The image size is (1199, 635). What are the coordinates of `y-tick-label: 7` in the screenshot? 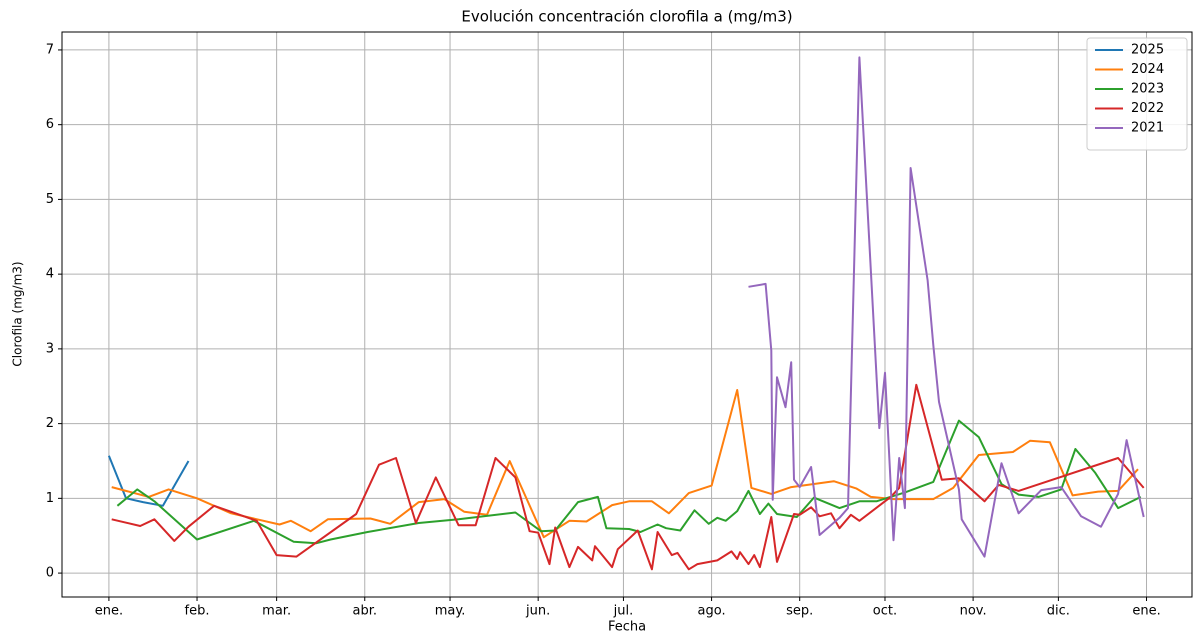 It's located at (50, 49).